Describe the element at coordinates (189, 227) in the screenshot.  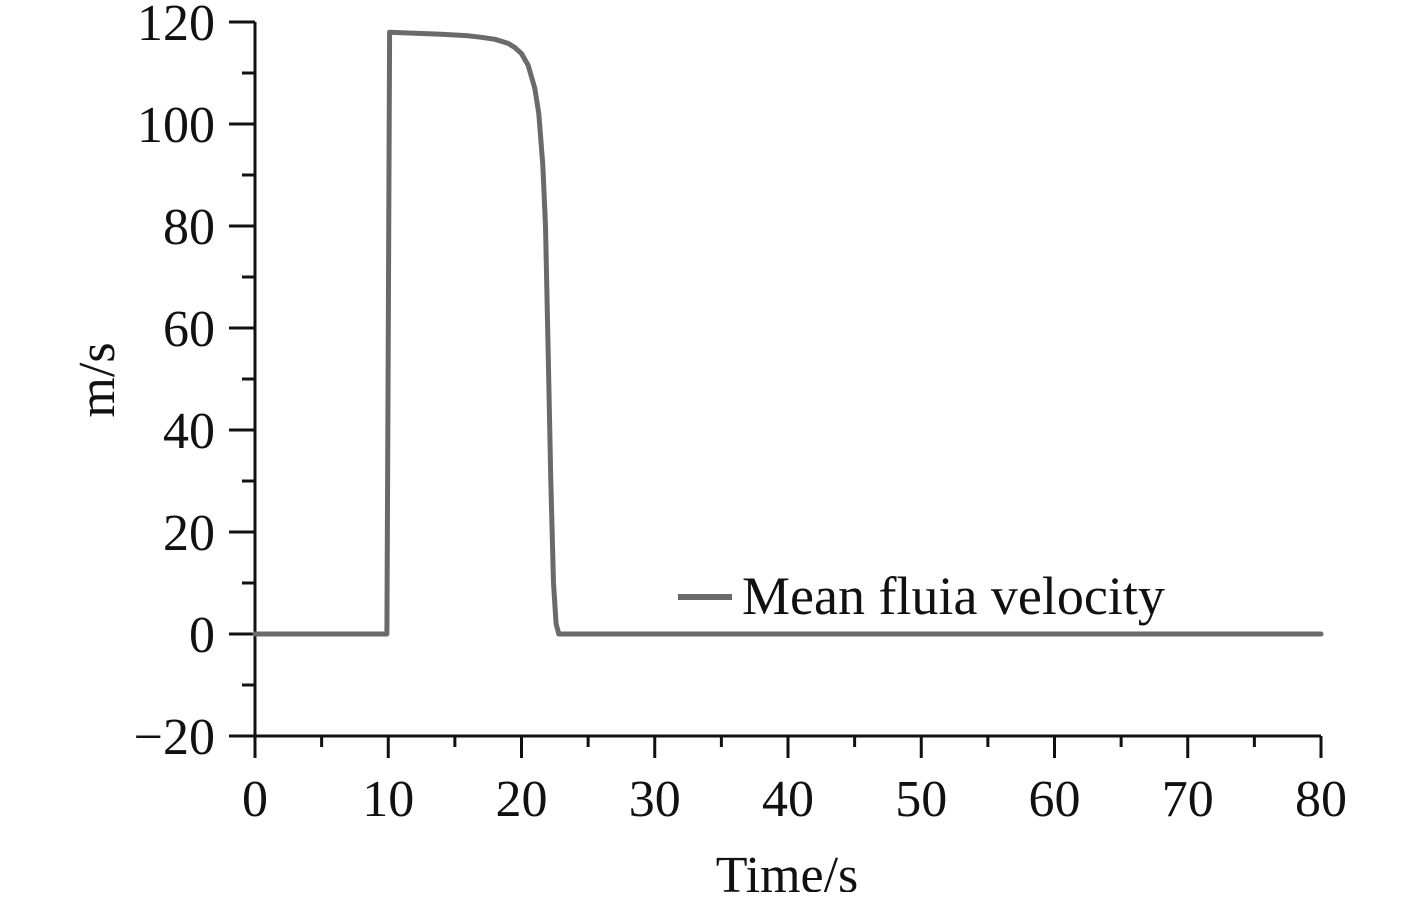
I see `y-tick-label: 80` at that location.